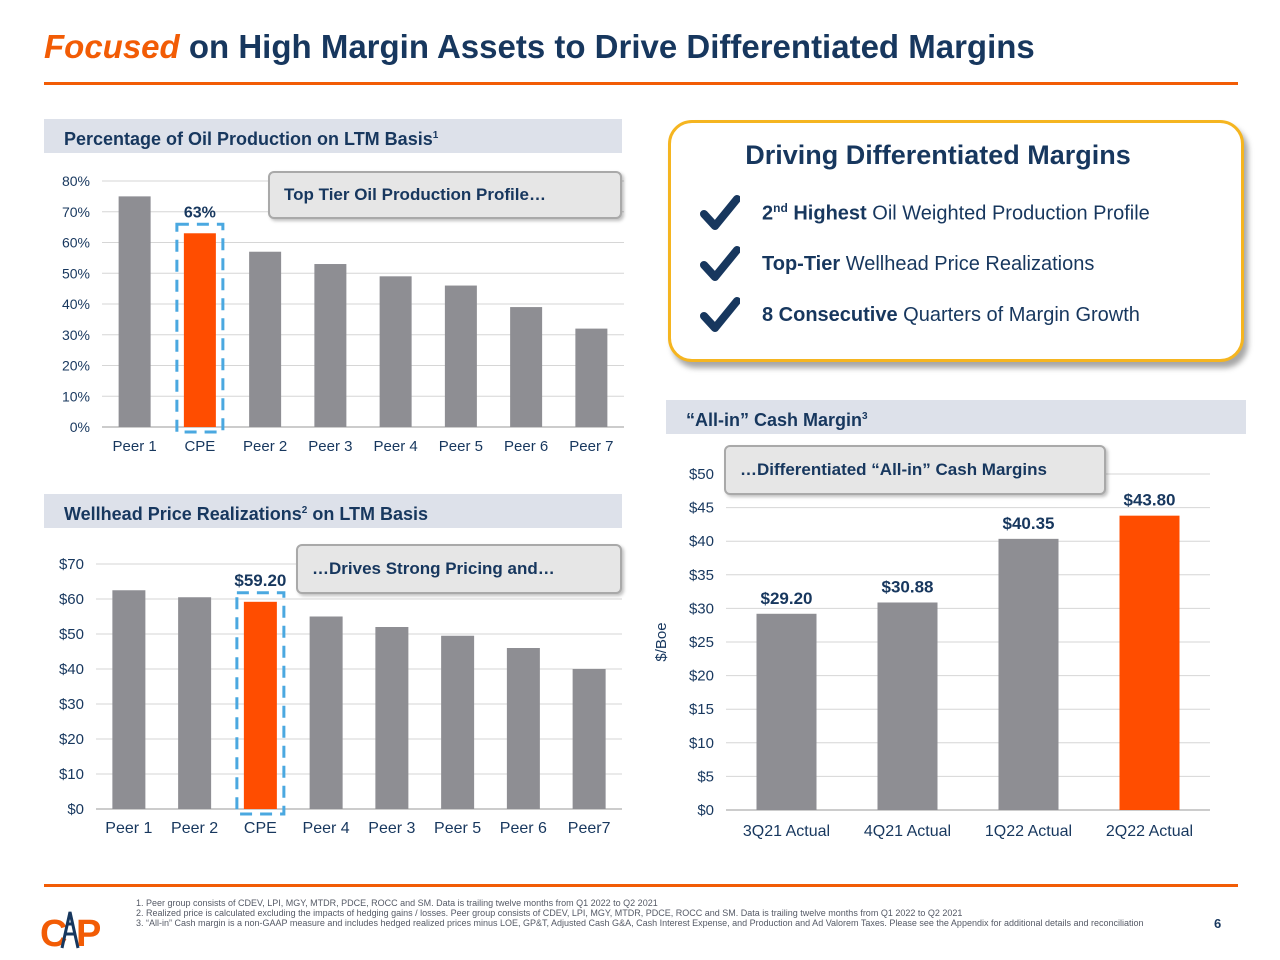  What do you see at coordinates (76, 304) in the screenshot?
I see `y-tick-label: 40%` at bounding box center [76, 304].